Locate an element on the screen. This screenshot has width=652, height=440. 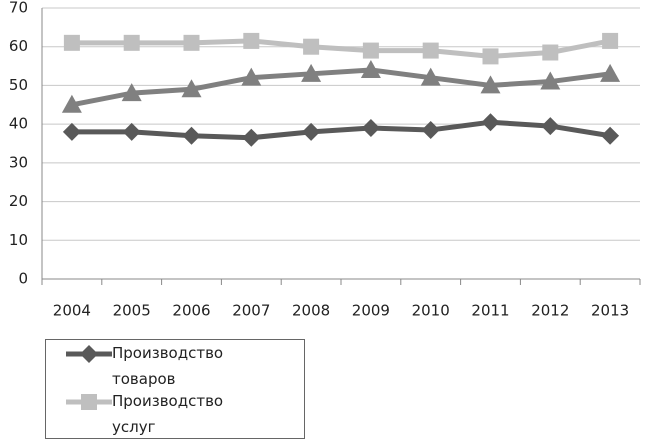
y-tick-label: 60 is located at coordinates (18, 46).